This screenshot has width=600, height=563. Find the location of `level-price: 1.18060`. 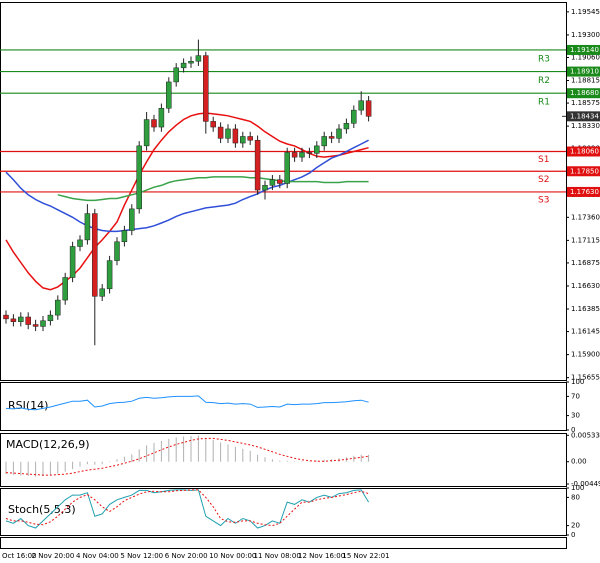

level-price: 1.18060 is located at coordinates (584, 152).